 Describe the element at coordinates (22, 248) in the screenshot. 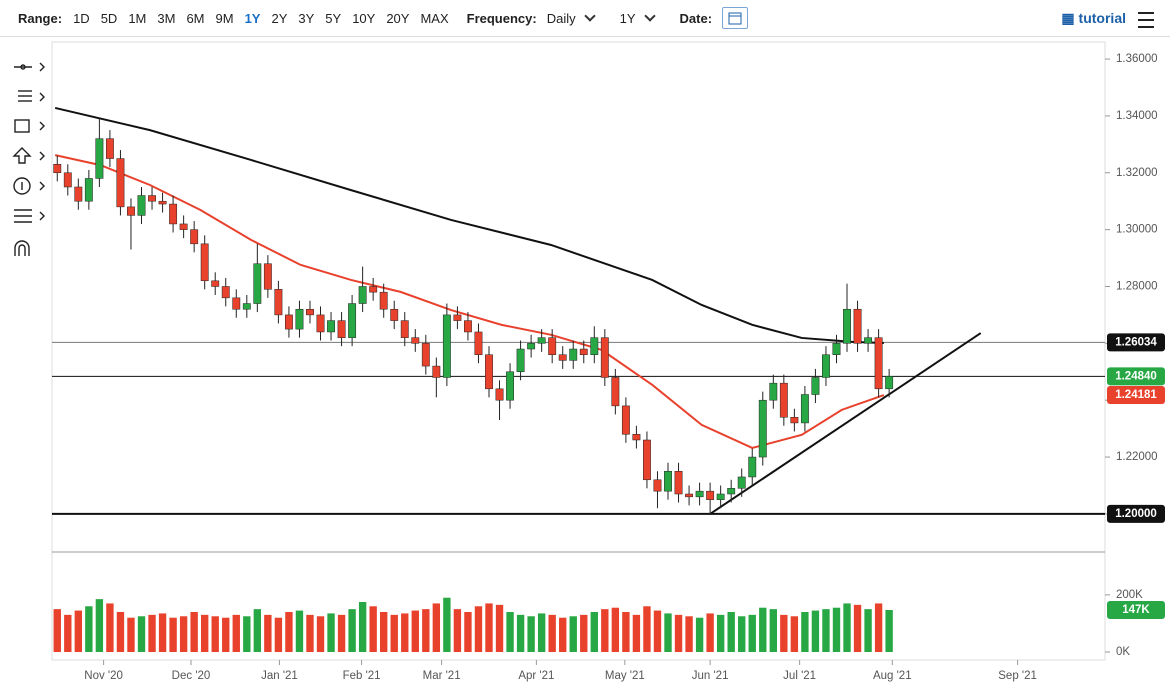

I see `tool-magnet` at that location.